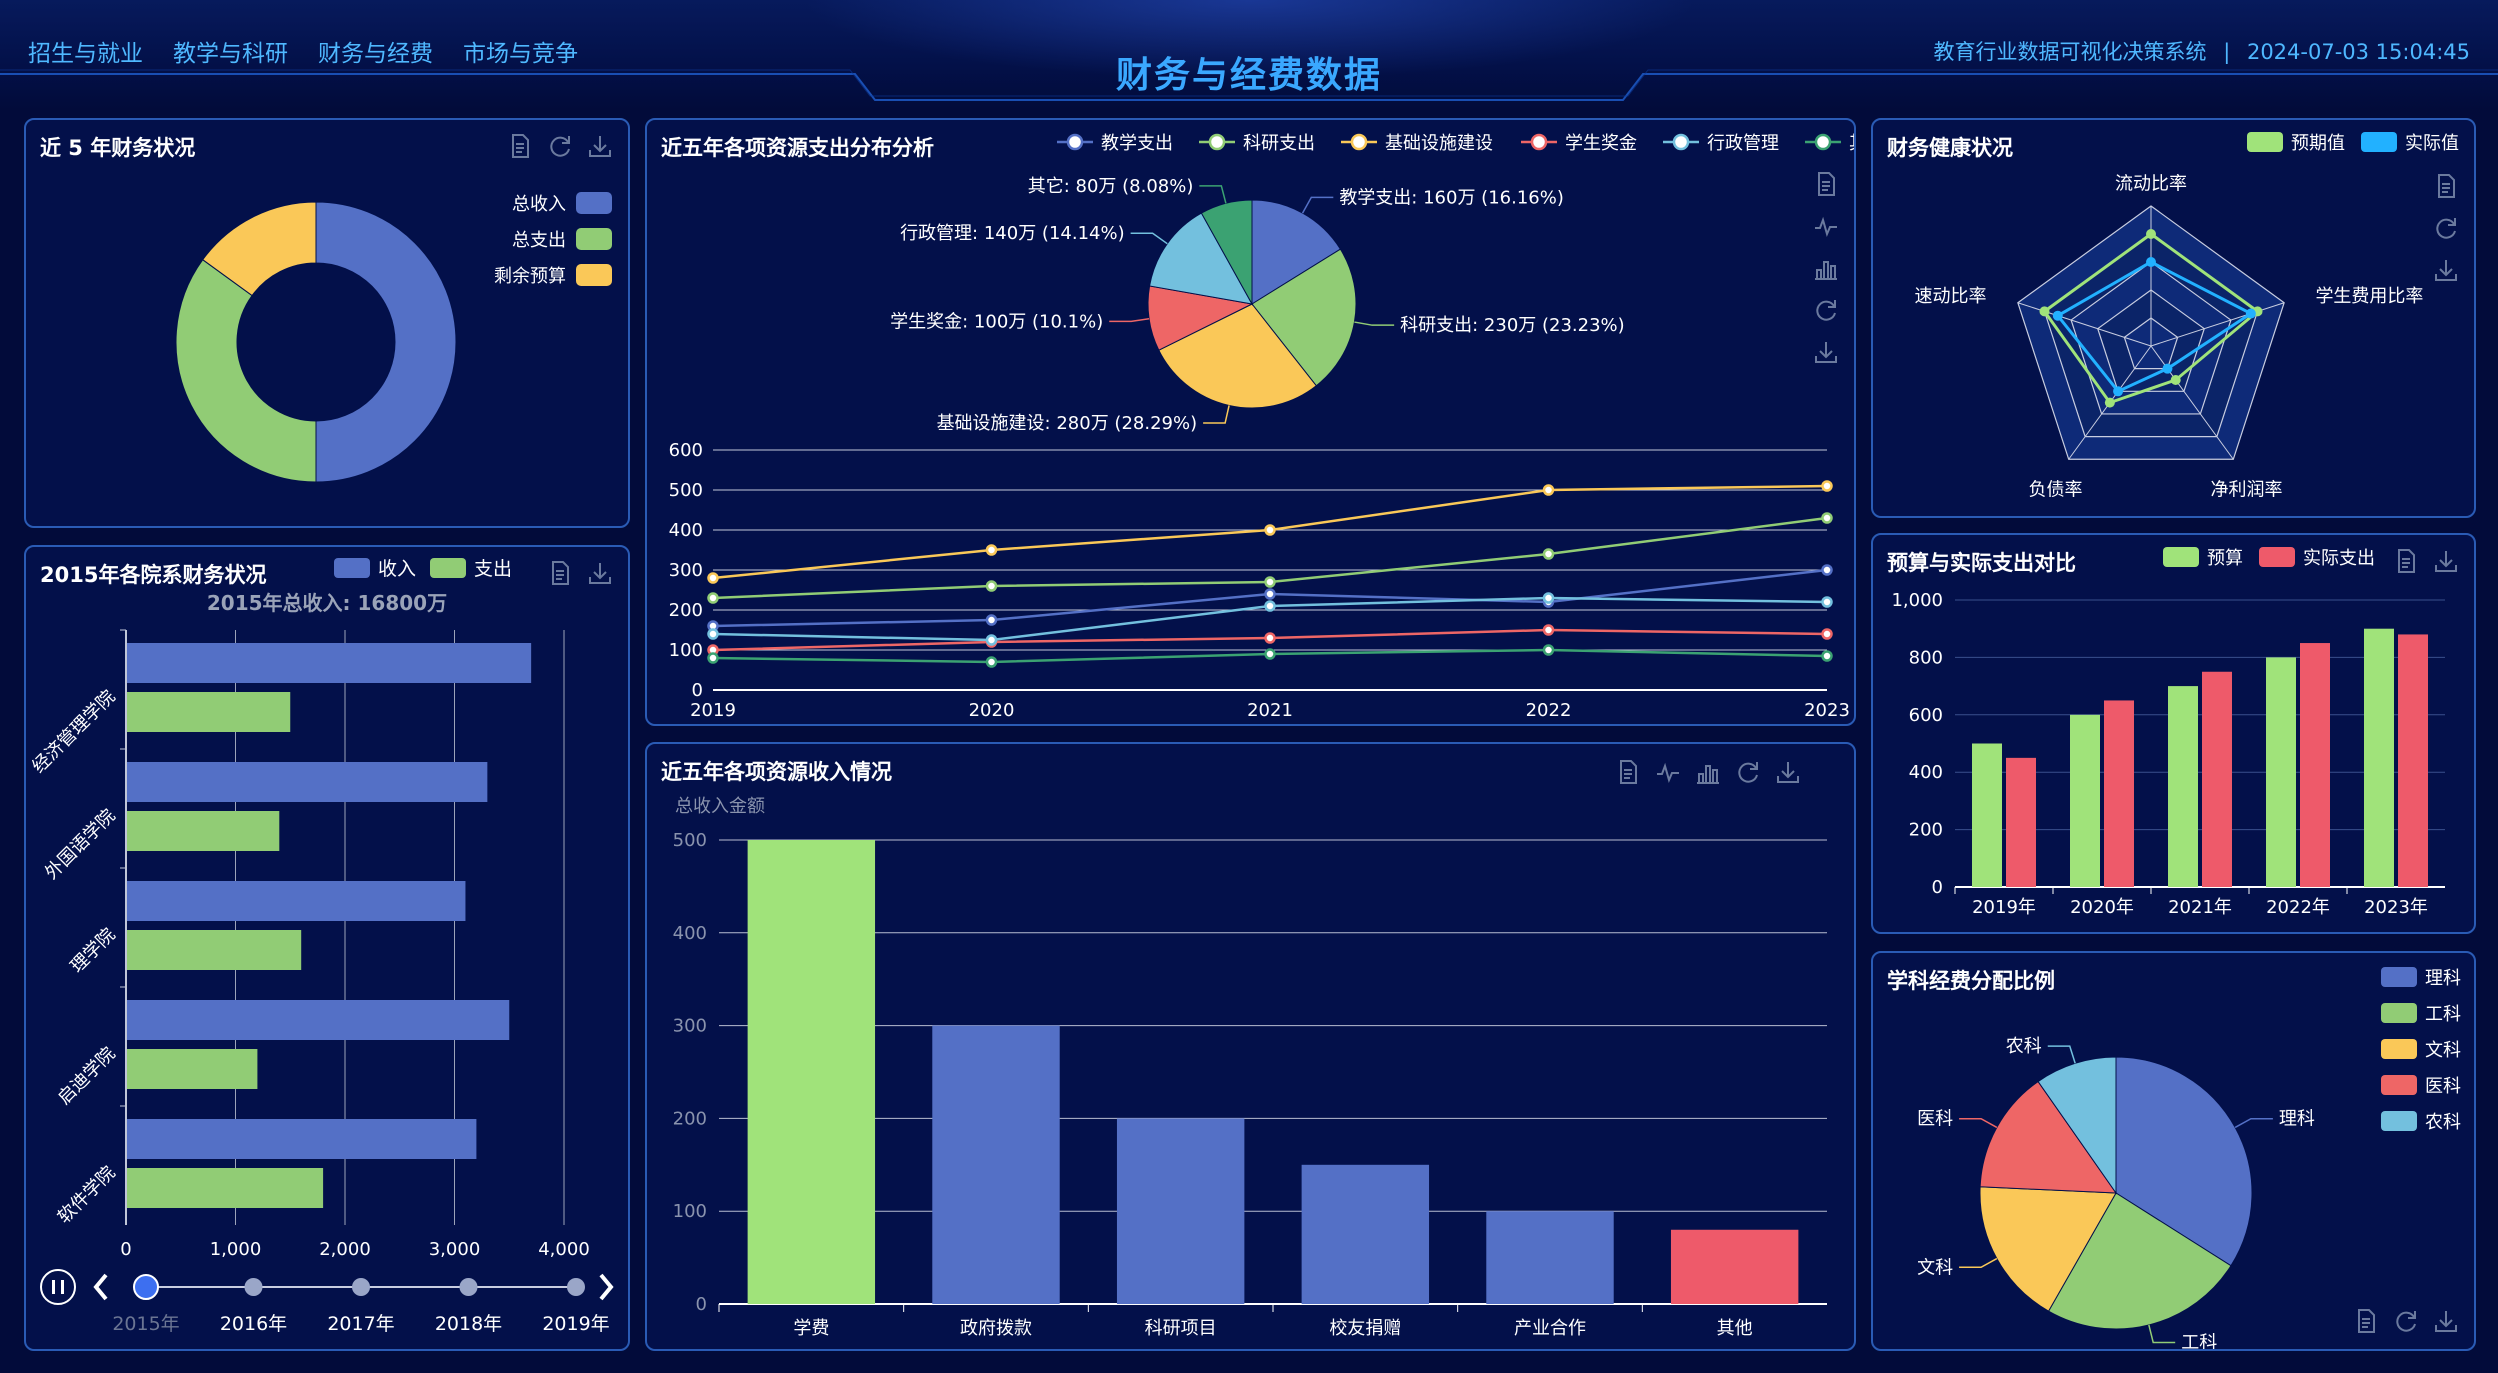 The width and height of the screenshot is (2498, 1373). What do you see at coordinates (1115, 143) in the screenshot?
I see `legend-item: 教学支出` at bounding box center [1115, 143].